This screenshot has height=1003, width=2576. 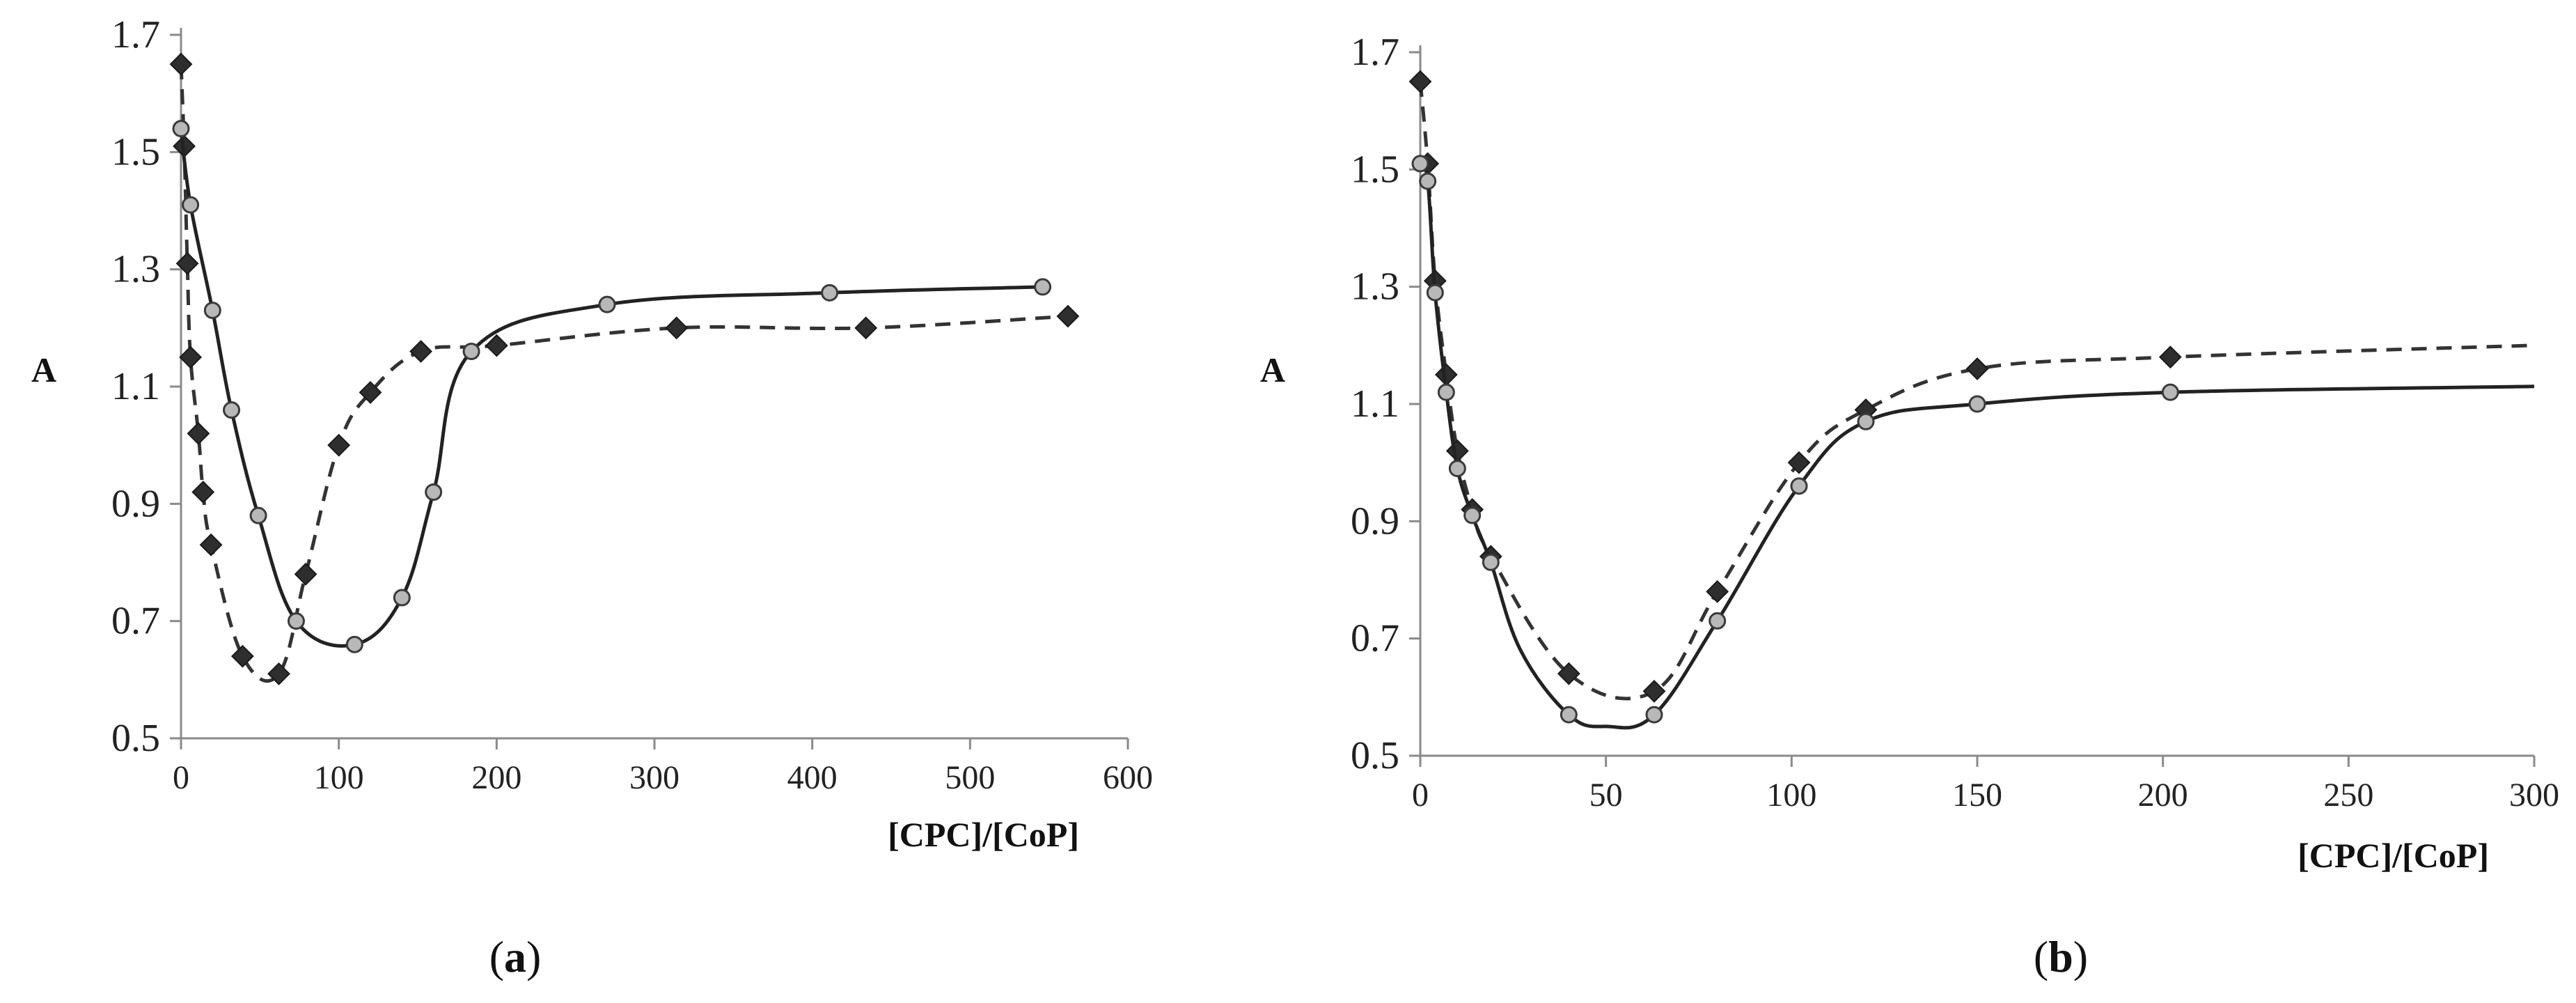 What do you see at coordinates (2061, 956) in the screenshot?
I see `panel-label: (b)` at bounding box center [2061, 956].